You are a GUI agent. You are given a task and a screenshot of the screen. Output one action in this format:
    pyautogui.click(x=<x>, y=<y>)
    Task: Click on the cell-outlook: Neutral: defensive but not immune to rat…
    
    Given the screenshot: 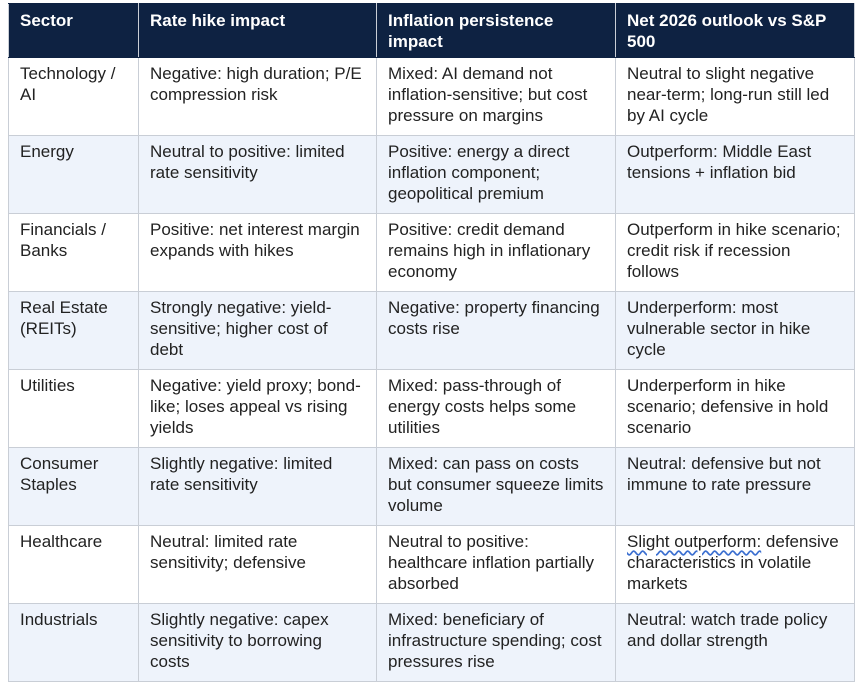 What is the action you would take?
    pyautogui.click(x=735, y=486)
    